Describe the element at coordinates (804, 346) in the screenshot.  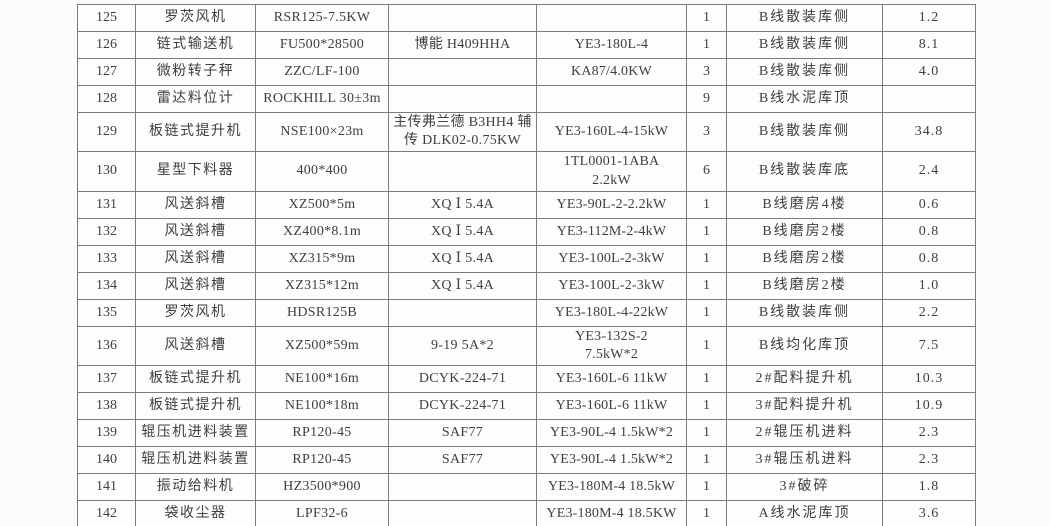
I see `table-cell: B线均化库顶` at that location.